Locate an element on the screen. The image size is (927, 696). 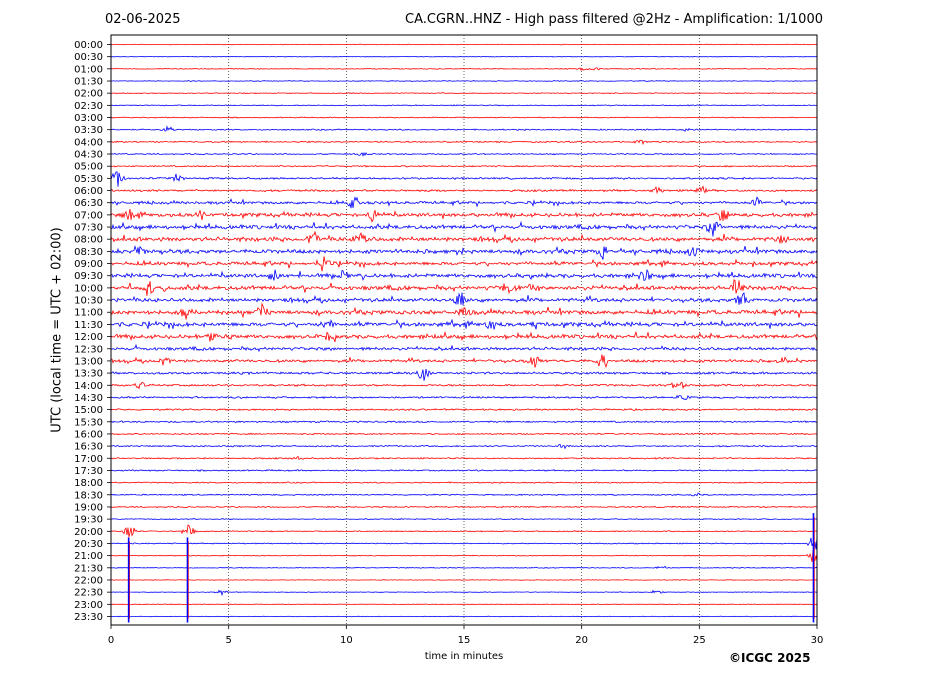
row-label: 05:00 is located at coordinates (88, 167).